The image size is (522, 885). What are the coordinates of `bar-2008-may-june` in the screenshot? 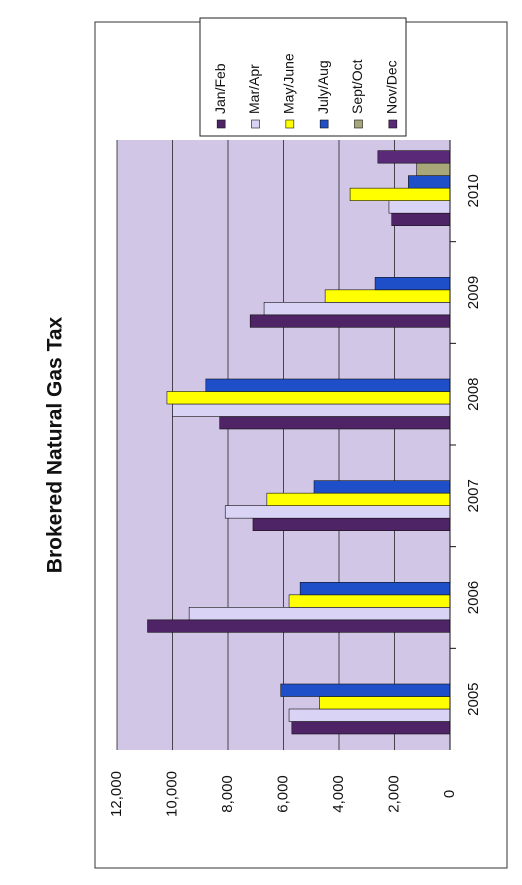 It's located at (308, 398).